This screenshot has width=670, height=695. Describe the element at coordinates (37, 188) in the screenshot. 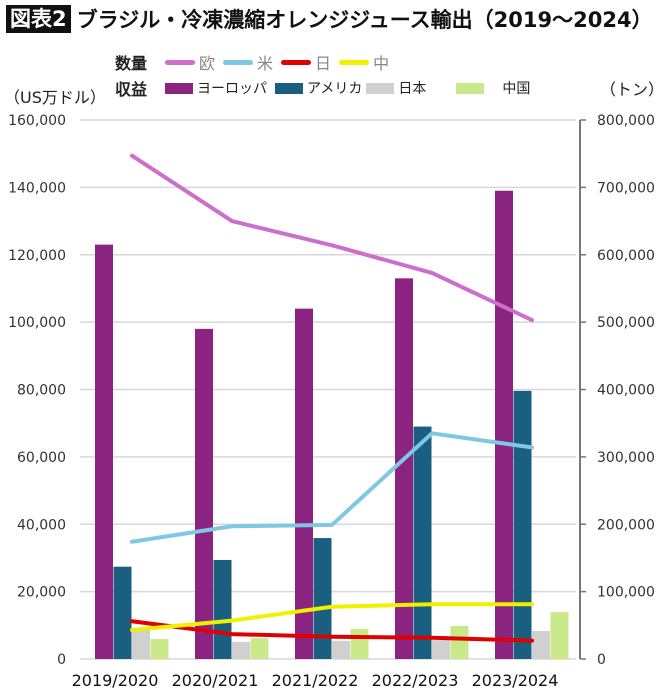

I see `left-tick-label: 140,000` at that location.